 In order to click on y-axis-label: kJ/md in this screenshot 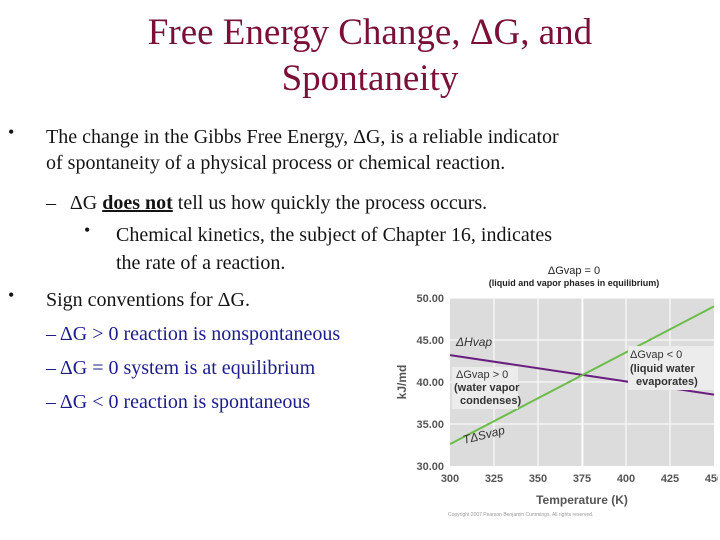, I will do `click(402, 382)`.